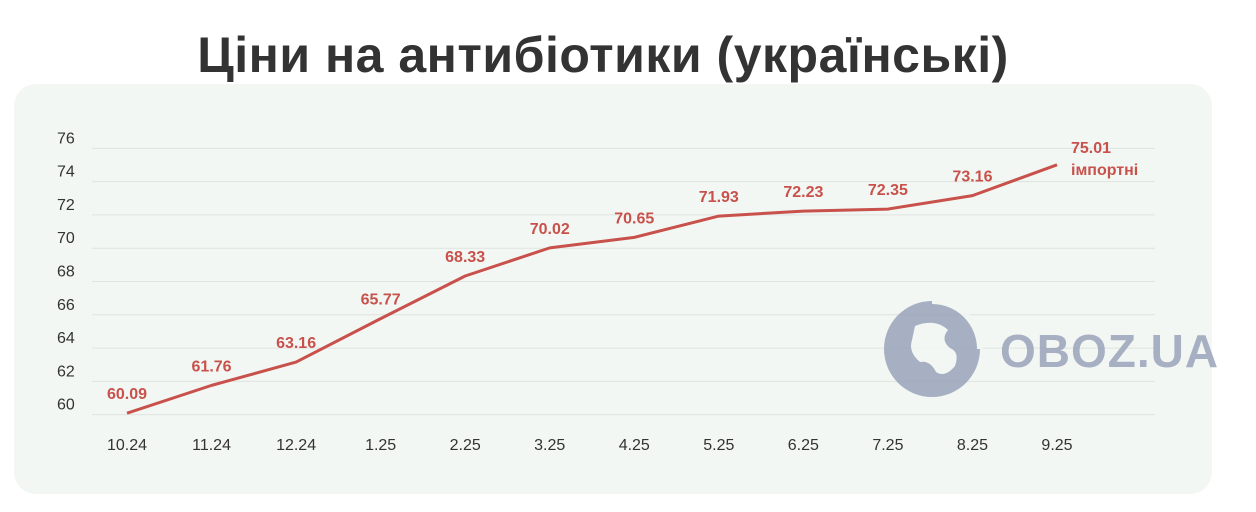 The image size is (1256, 512). What do you see at coordinates (549, 445) in the screenshot?
I see `x-tick-label: 3.25` at bounding box center [549, 445].